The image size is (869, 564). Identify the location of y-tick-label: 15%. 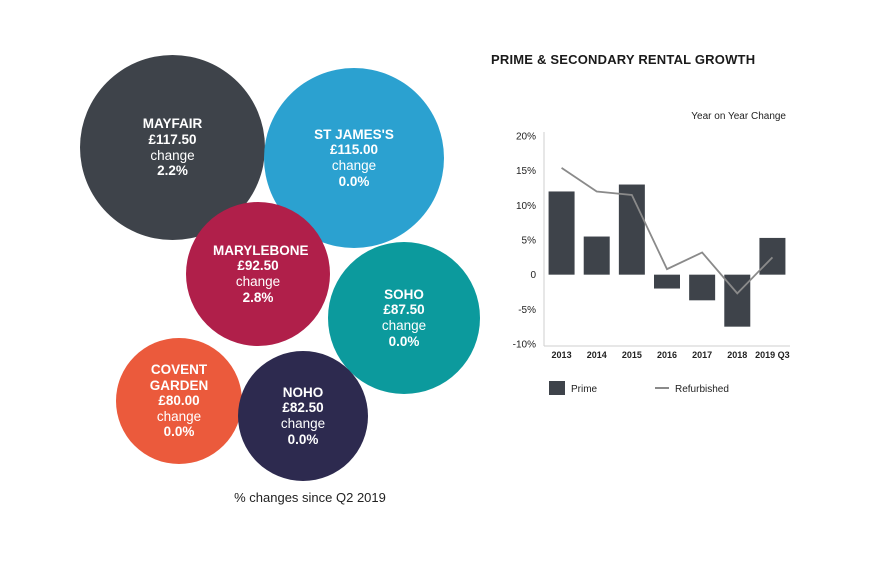
(526, 171).